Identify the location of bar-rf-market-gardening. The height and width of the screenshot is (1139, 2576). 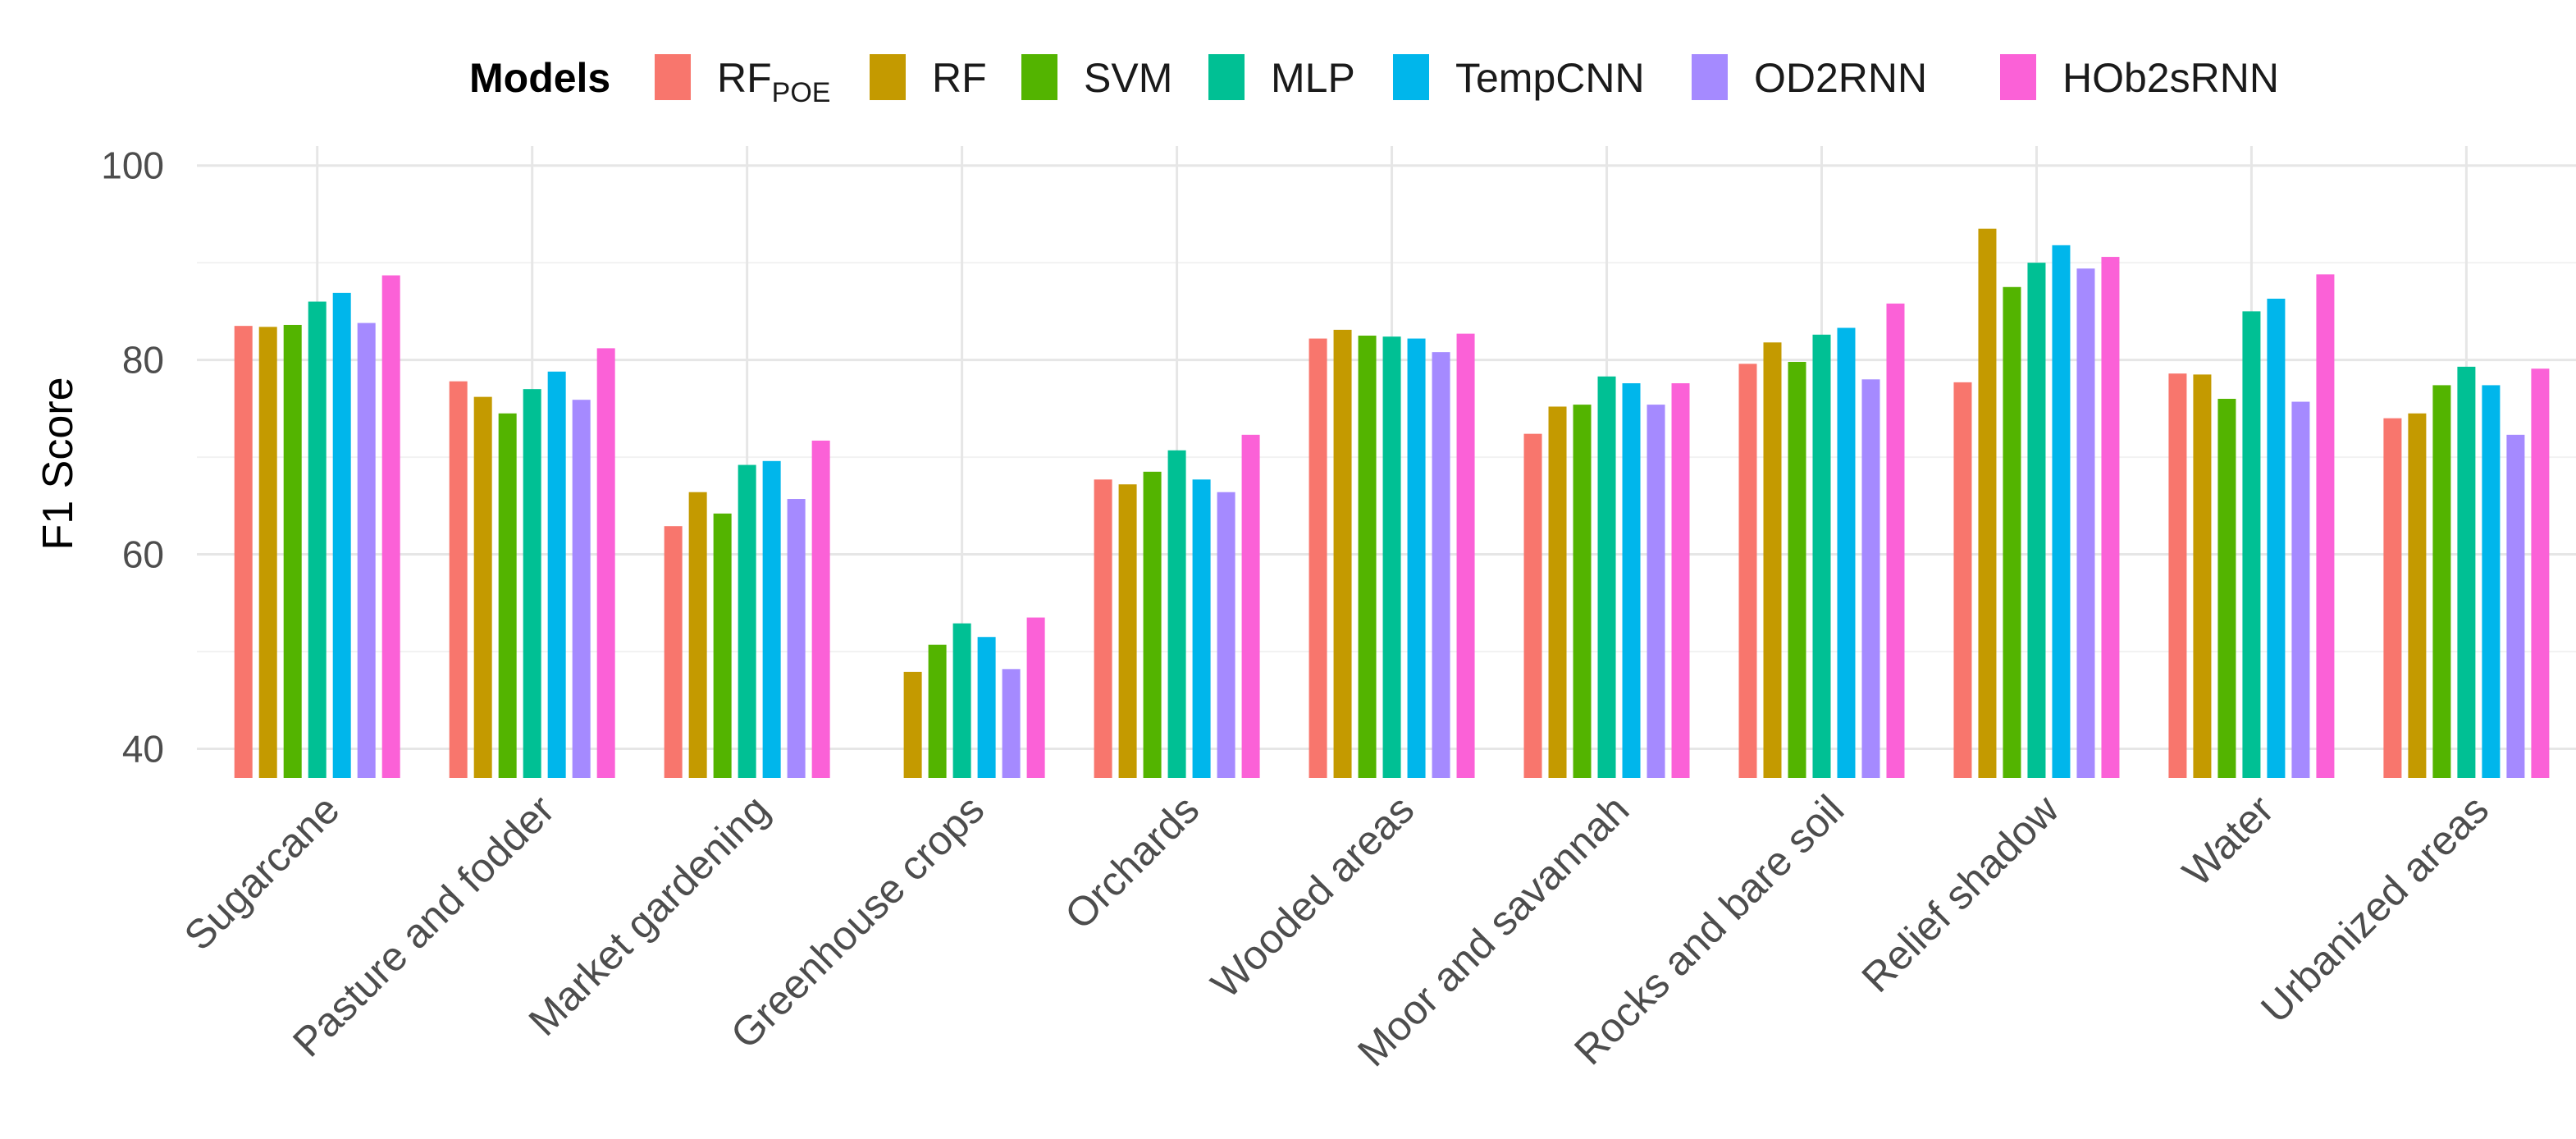
(698, 635).